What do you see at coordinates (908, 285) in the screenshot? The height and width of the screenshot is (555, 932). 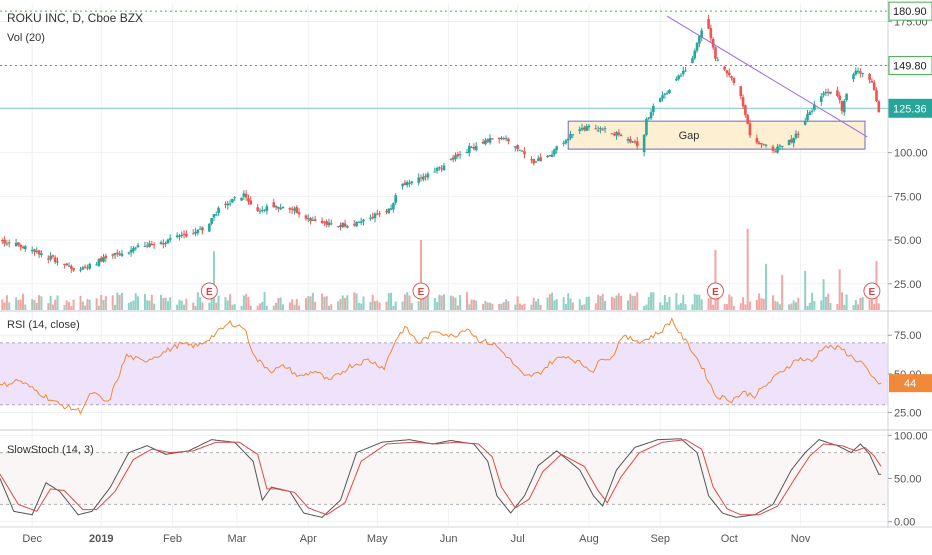 I see `axis-tick-label: 25.00` at bounding box center [908, 285].